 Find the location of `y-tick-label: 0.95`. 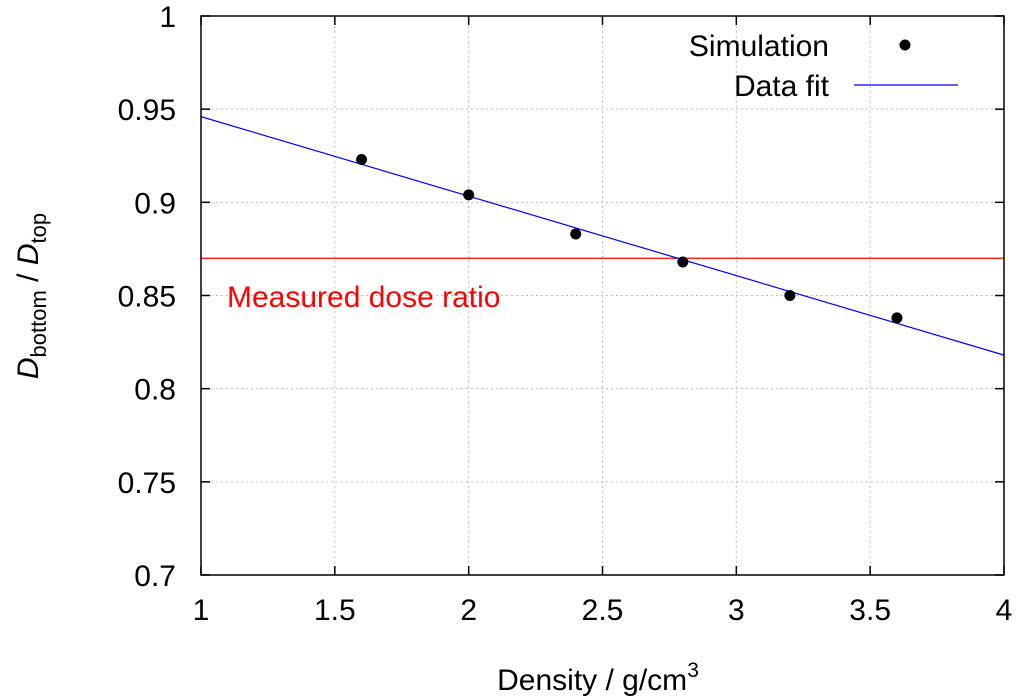

y-tick-label: 0.95 is located at coordinates (147, 110).